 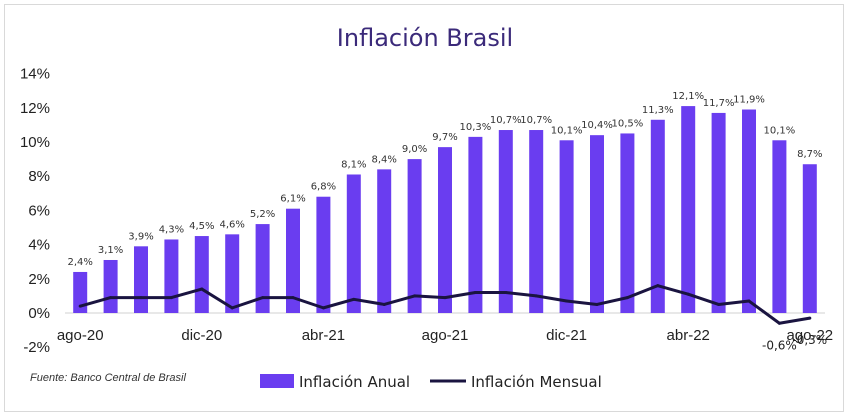 What do you see at coordinates (36, 347) in the screenshot?
I see `y-tick-label: -2%` at bounding box center [36, 347].